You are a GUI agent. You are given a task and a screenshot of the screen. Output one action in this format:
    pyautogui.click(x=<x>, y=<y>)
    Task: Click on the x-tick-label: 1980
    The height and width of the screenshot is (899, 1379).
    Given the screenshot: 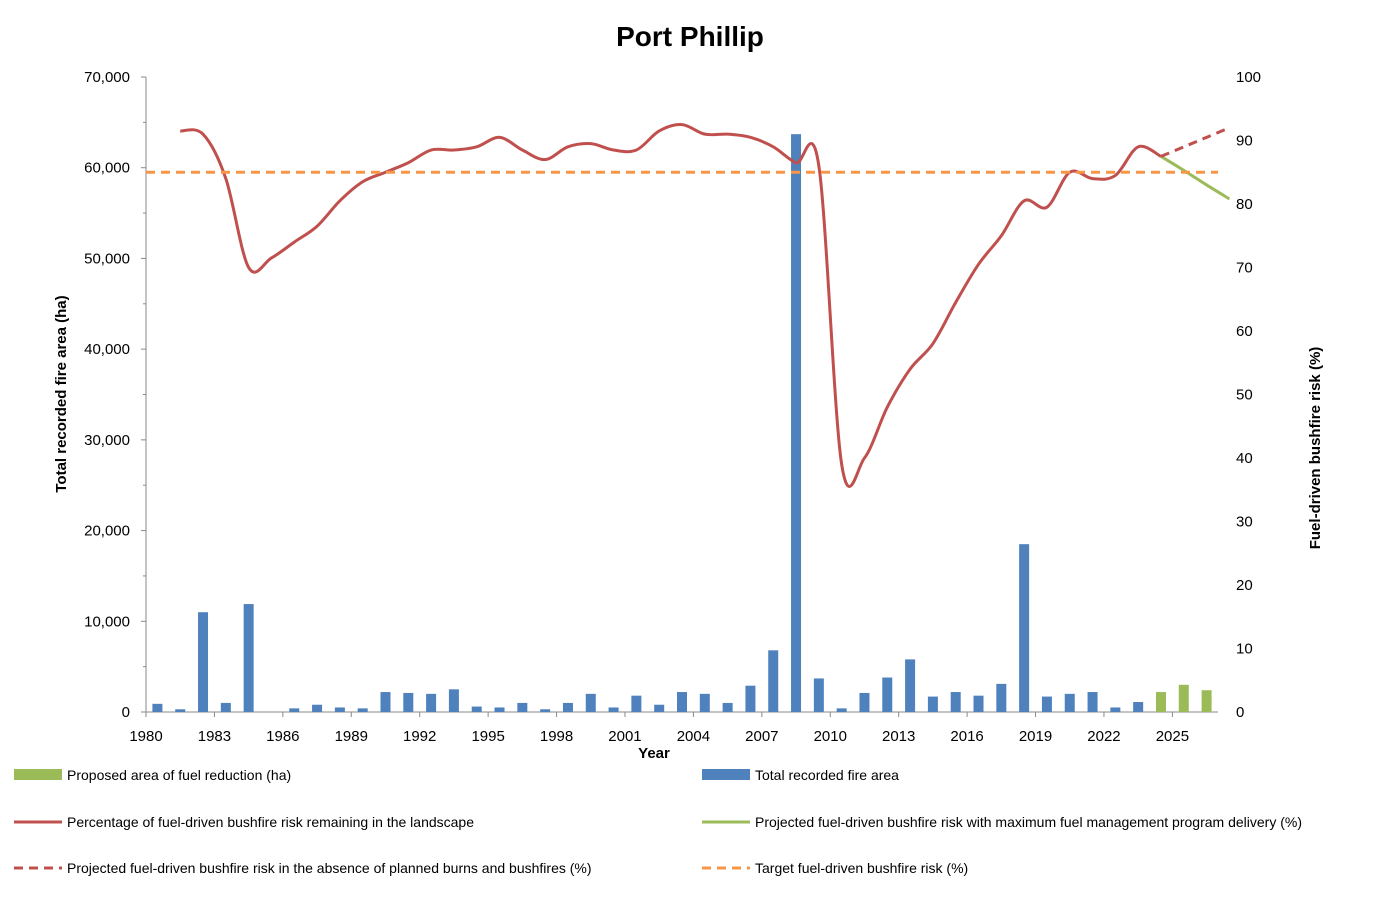 What is the action you would take?
    pyautogui.click(x=145, y=736)
    